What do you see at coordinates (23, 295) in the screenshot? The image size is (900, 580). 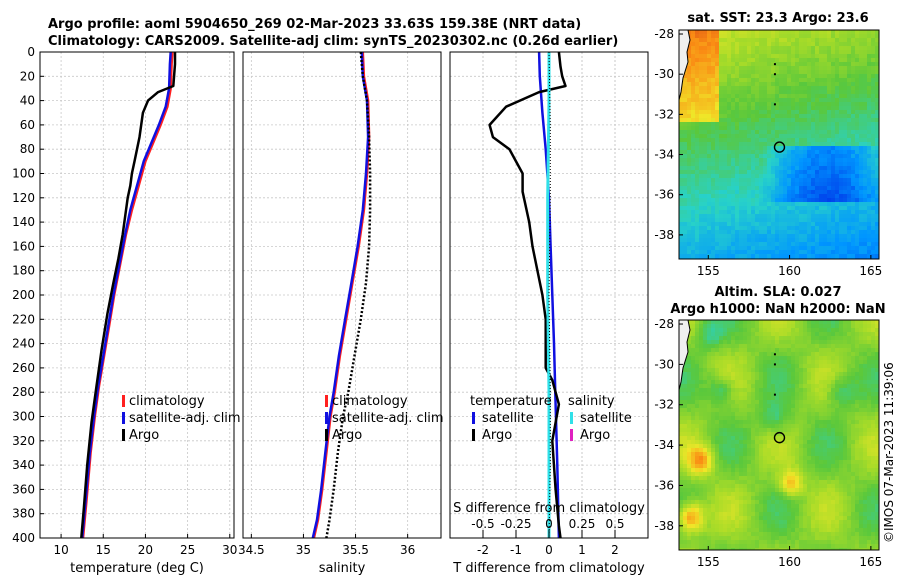 I see `y-tick-label: 200` at bounding box center [23, 295].